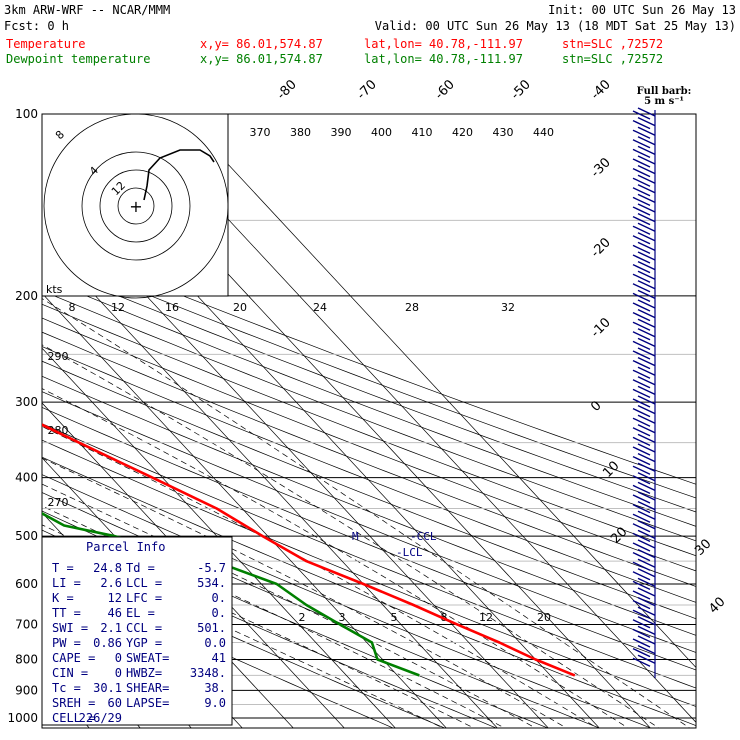  Describe the element at coordinates (54, 289) in the screenshot. I see `hodograph-units: kts` at that location.